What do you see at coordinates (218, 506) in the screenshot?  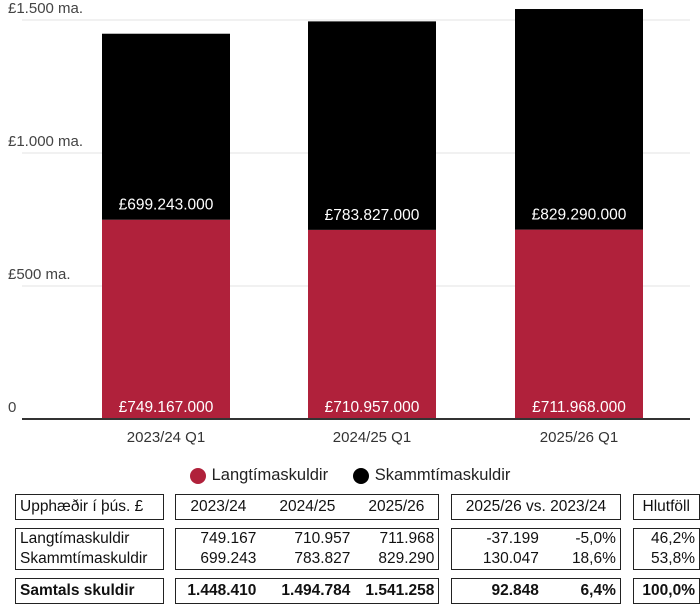 I see `header-year-1: 2023/24` at bounding box center [218, 506].